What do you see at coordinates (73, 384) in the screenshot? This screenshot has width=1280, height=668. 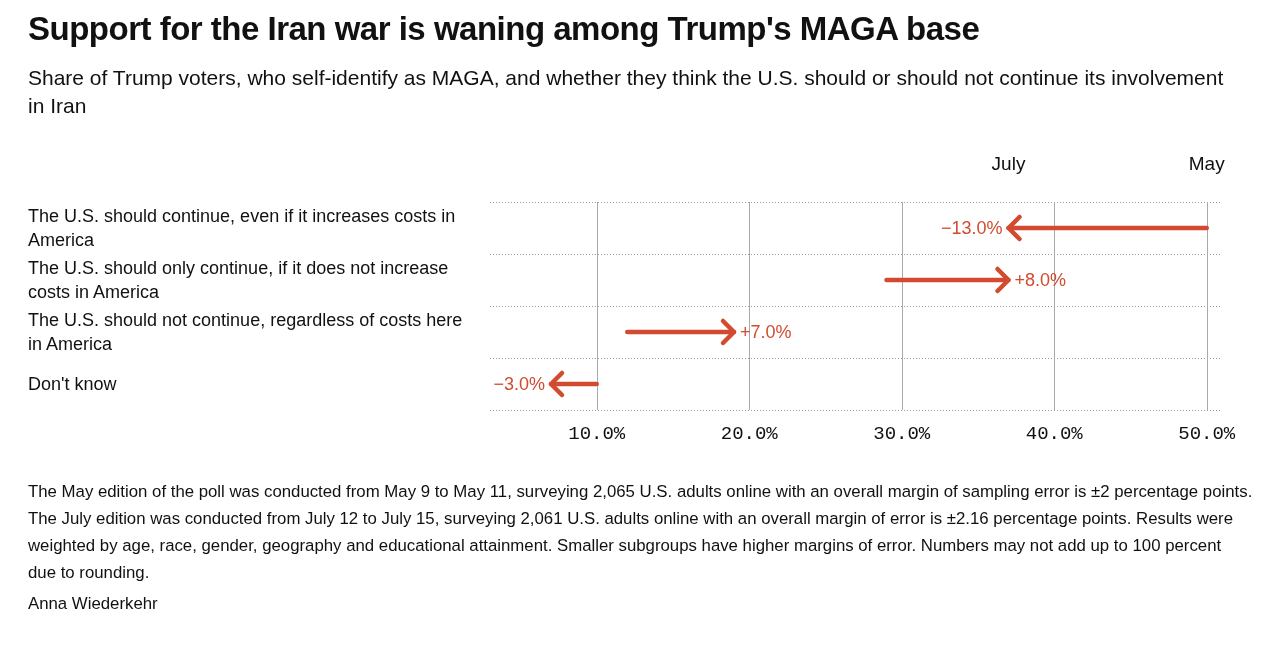 I see `y-tick-label: Don't know` at bounding box center [73, 384].